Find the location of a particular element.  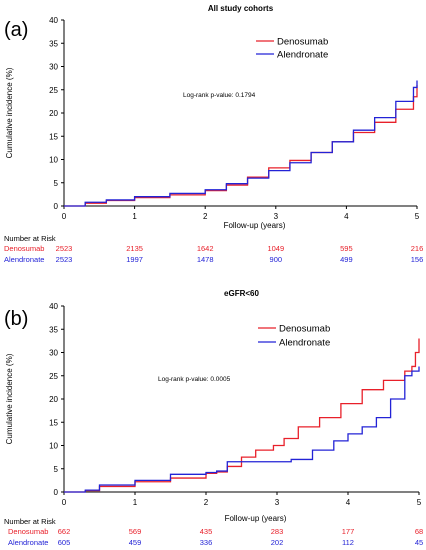

panel-b-risk-value-alendronate: 45 is located at coordinates (419, 542).